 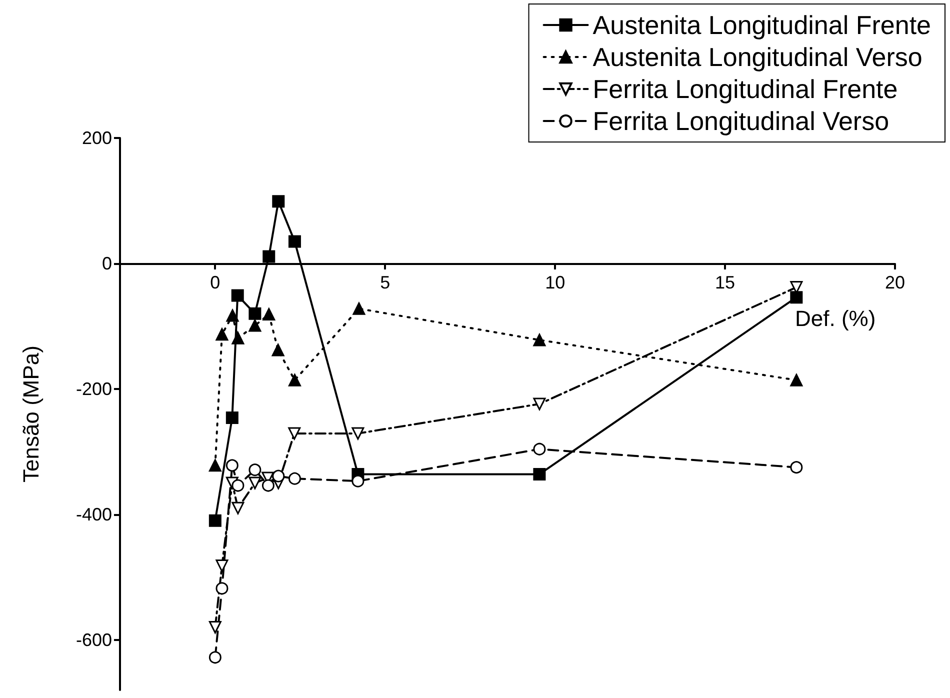 I want to click on legend-label: Austenita Longitudinal Frente, so click(x=762, y=25).